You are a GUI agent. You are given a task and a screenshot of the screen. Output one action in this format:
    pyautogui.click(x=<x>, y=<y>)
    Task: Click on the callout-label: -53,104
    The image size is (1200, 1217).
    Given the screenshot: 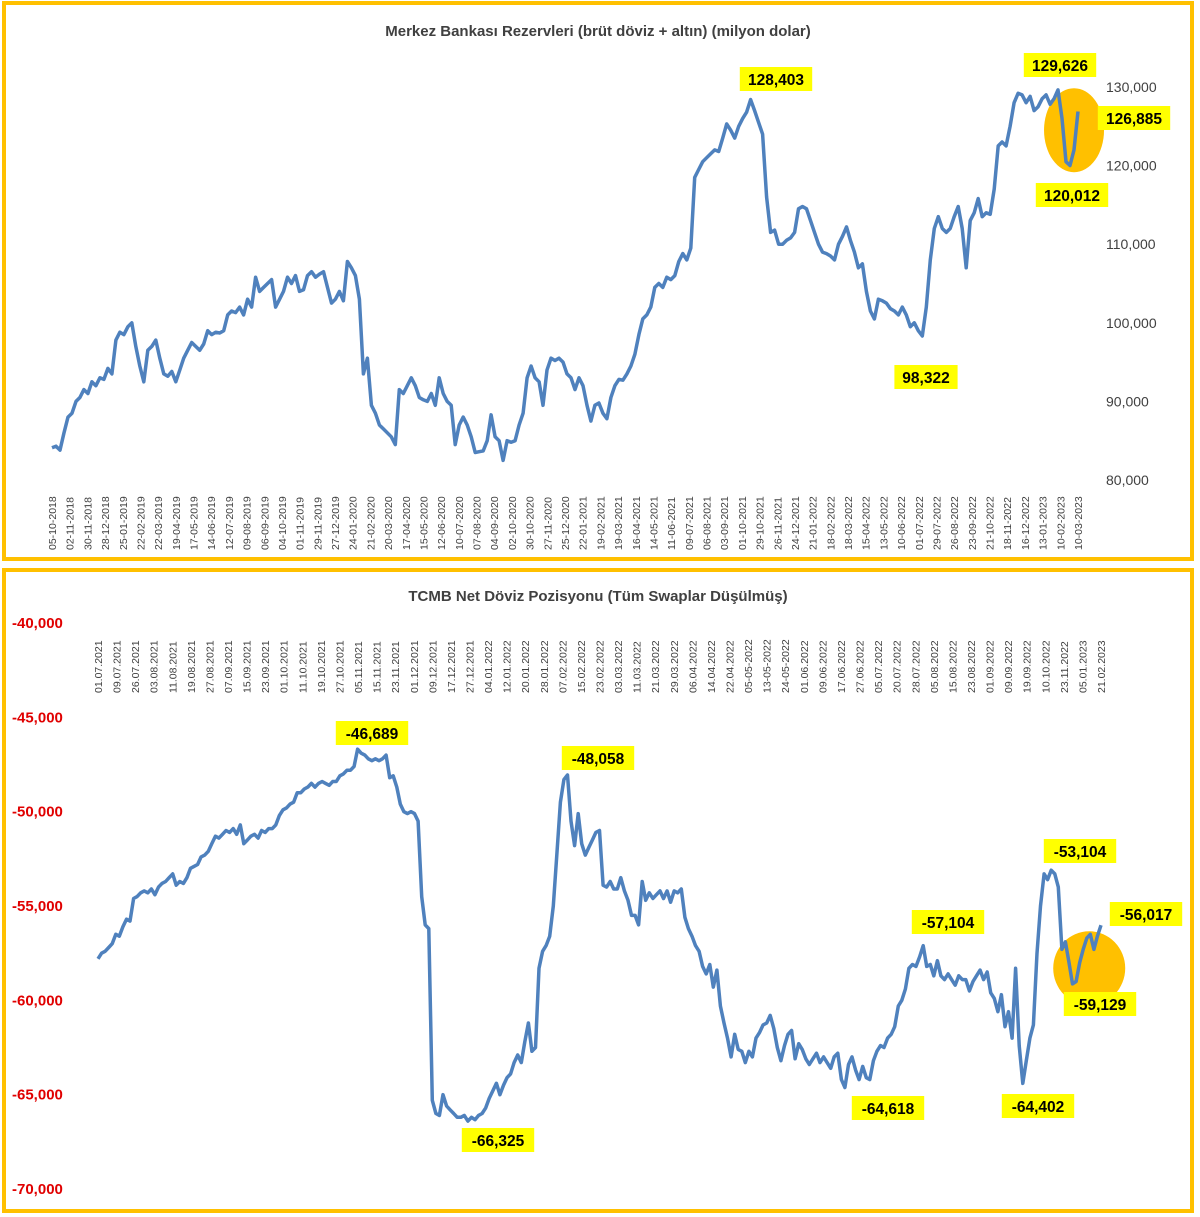 What is the action you would take?
    pyautogui.click(x=1080, y=852)
    